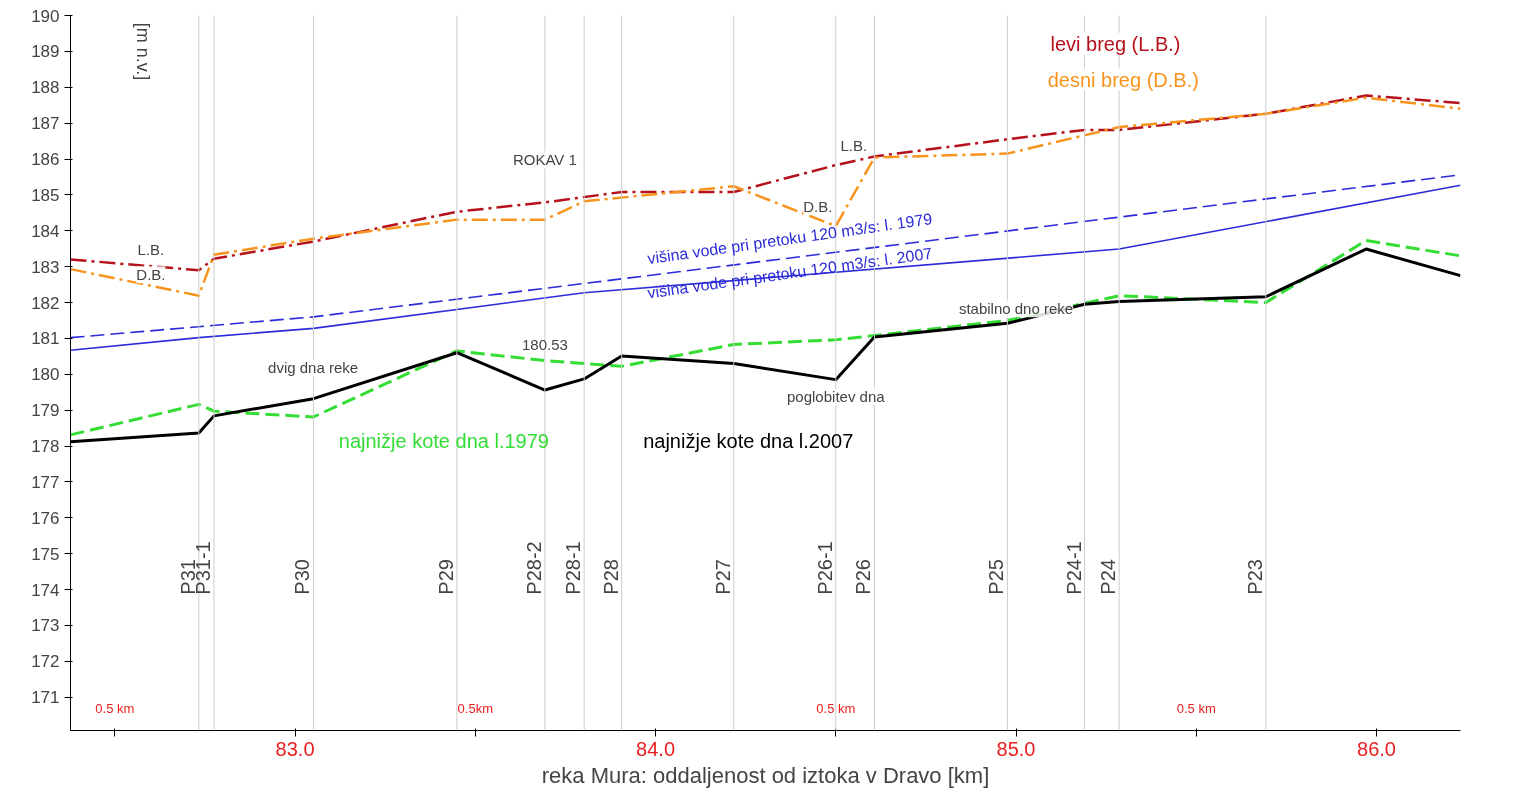 The width and height of the screenshot is (1513, 811). Describe the element at coordinates (1016, 748) in the screenshot. I see `x-tick-label: 85.0` at that location.